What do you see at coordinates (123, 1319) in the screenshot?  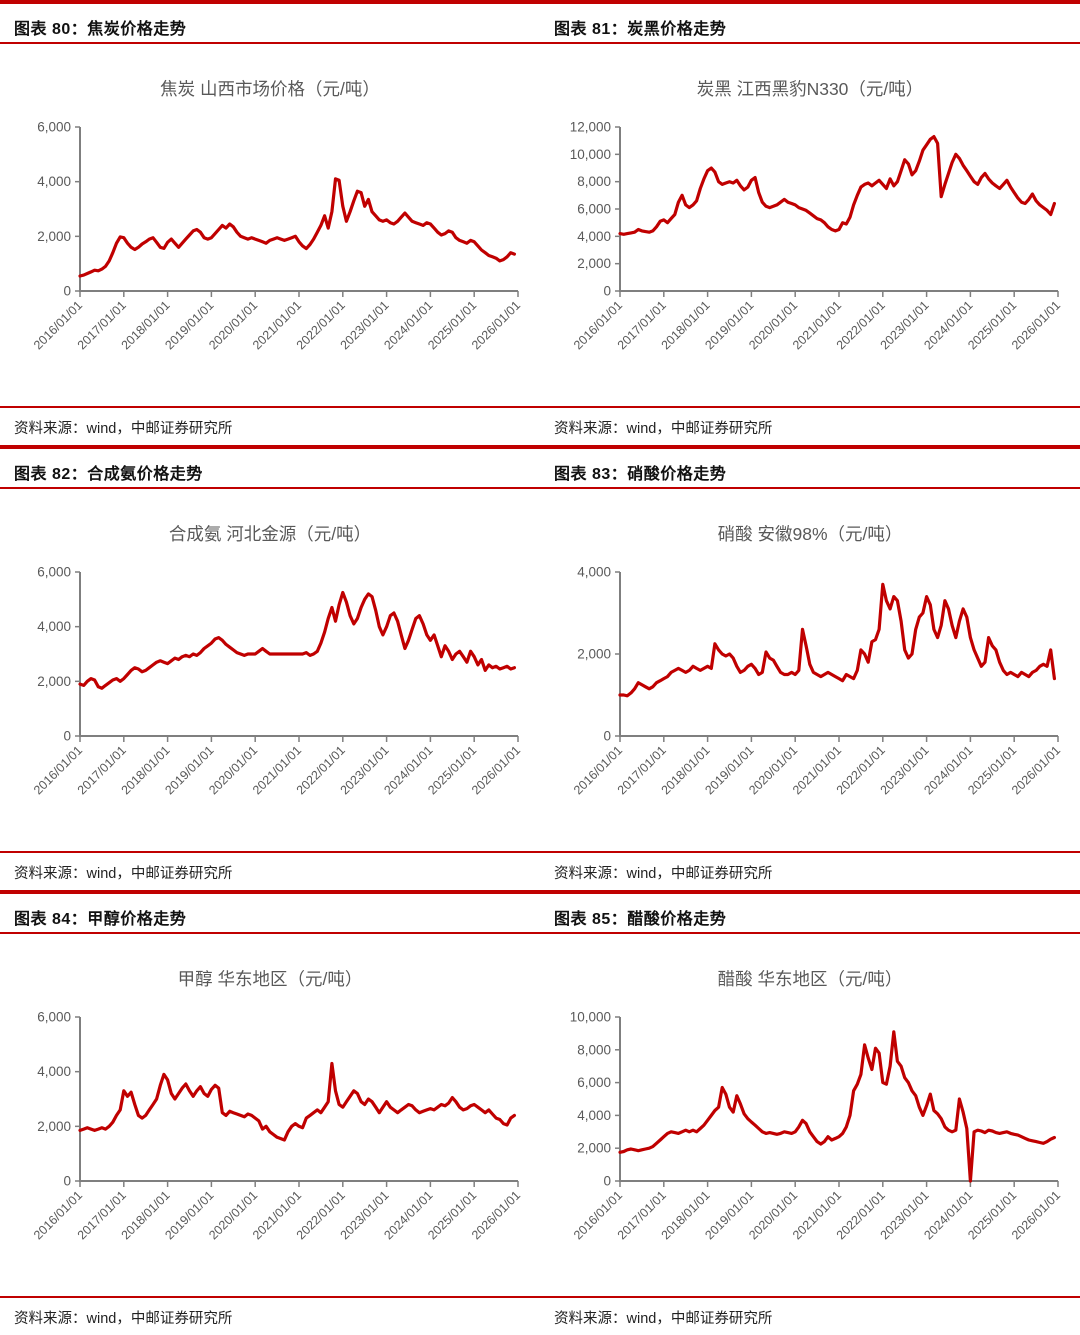 I see `figure-84-source: 资料来源：wind，中邮证券研究所` at bounding box center [123, 1319].